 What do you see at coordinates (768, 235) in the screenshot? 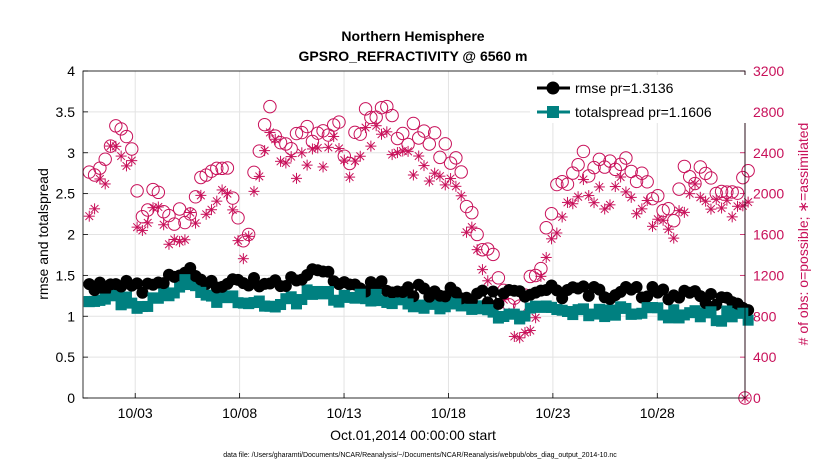
I see `y-right-tick-label: 1600` at bounding box center [768, 235].